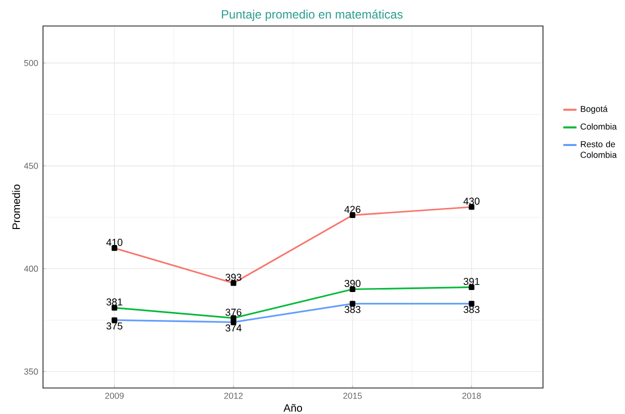 This screenshot has height=414, width=625. What do you see at coordinates (312, 15) in the screenshot?
I see `chart-title: Puntaje promedio en matemáticas` at bounding box center [312, 15].